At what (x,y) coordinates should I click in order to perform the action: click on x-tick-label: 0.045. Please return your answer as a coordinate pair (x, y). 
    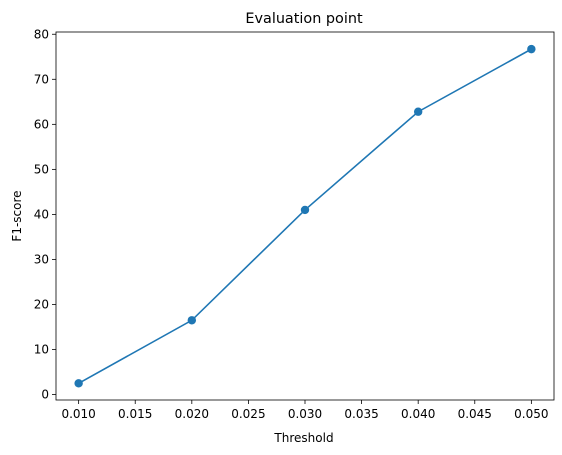
    Looking at the image, I should click on (475, 414).